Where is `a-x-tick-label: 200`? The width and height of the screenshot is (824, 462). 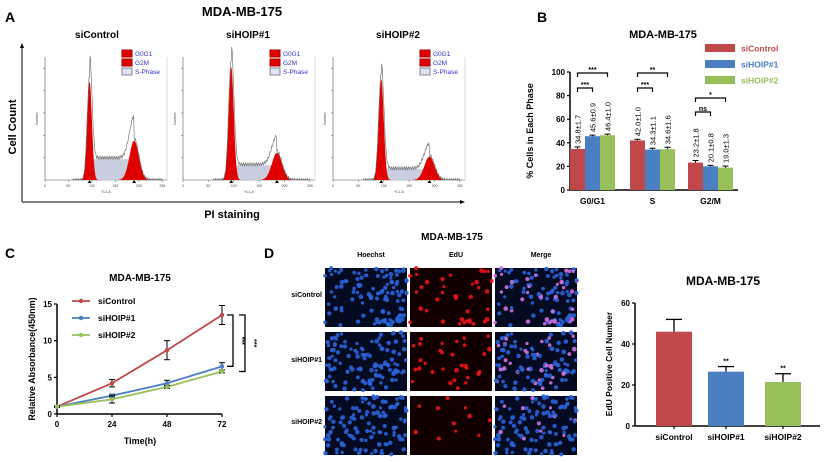
a-x-tick-label: 200 is located at coordinates (285, 186).